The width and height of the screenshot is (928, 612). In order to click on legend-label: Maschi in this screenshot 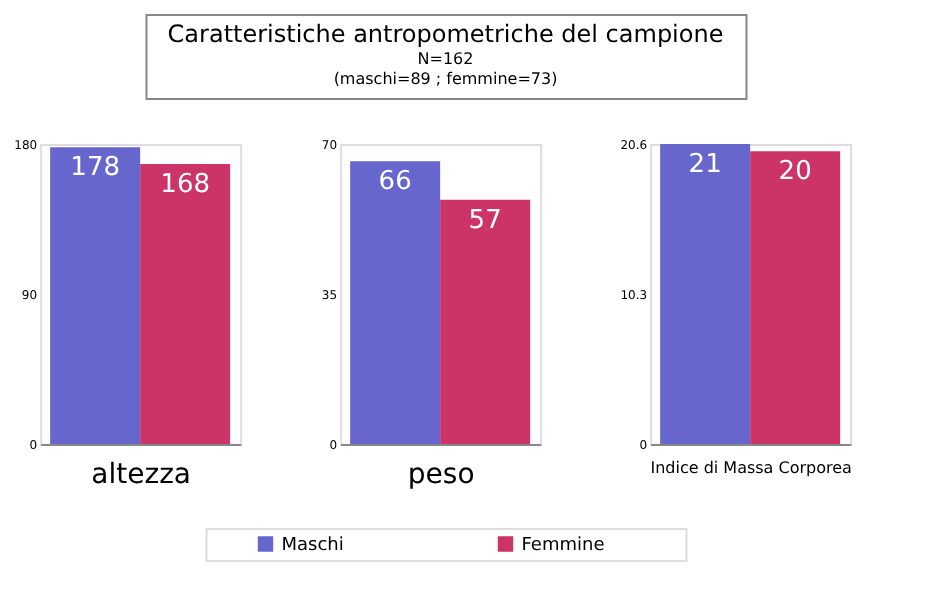, I will do `click(312, 546)`.